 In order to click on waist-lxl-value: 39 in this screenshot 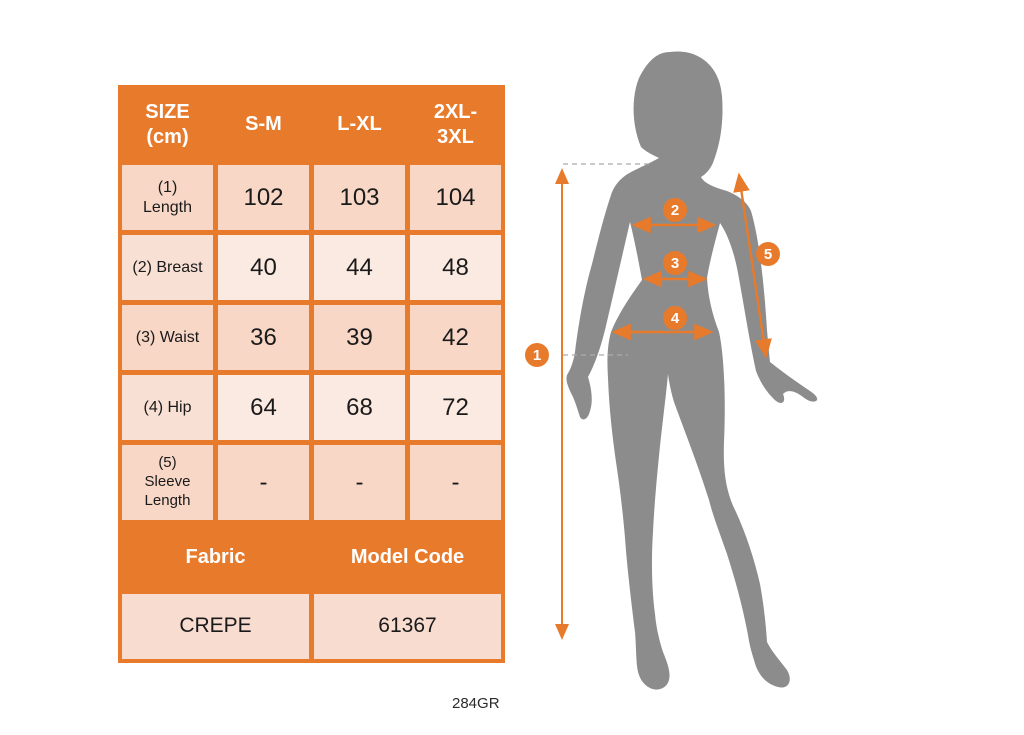, I will do `click(359, 337)`.